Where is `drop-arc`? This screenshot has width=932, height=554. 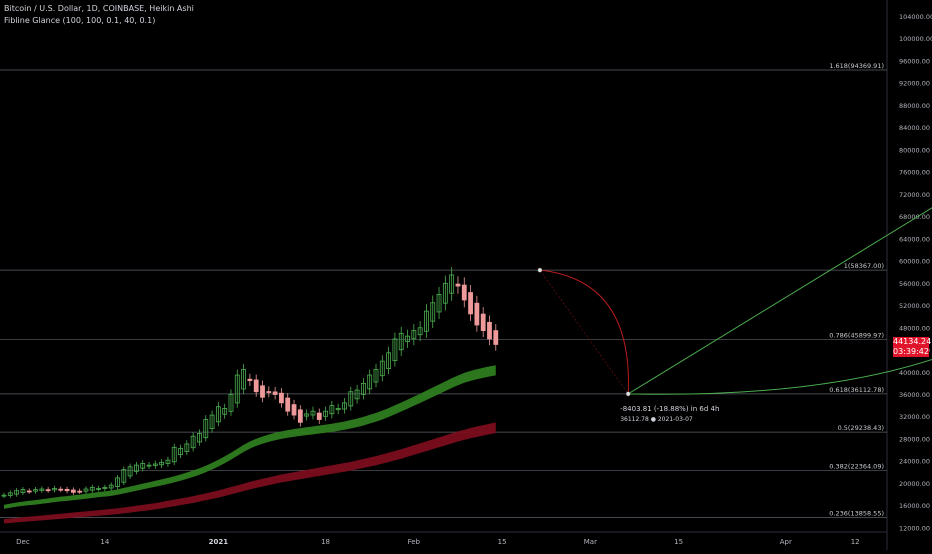 drop-arc is located at coordinates (584, 331).